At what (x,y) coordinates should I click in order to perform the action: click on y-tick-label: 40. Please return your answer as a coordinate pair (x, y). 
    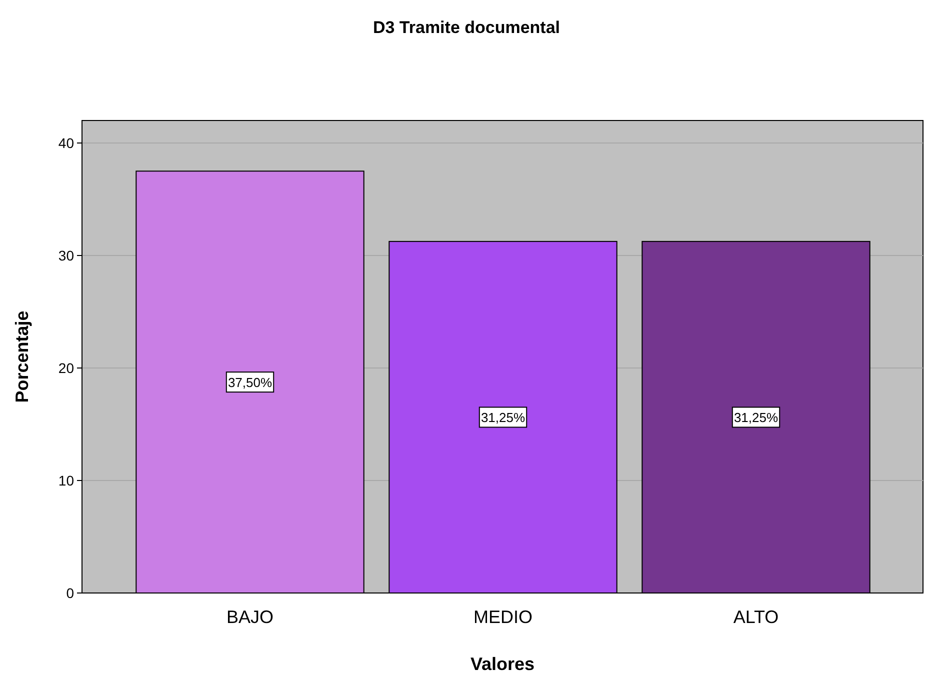
    Looking at the image, I should click on (66, 143).